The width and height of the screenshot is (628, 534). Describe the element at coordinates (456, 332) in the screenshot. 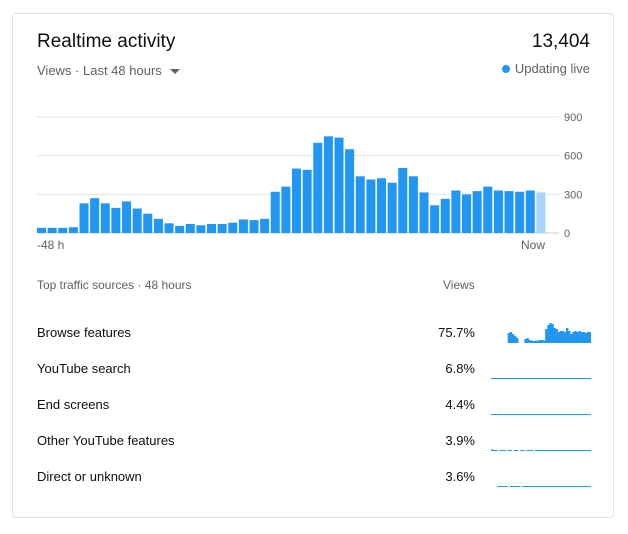

I see `traffic-source-percent: 75.7%` at that location.